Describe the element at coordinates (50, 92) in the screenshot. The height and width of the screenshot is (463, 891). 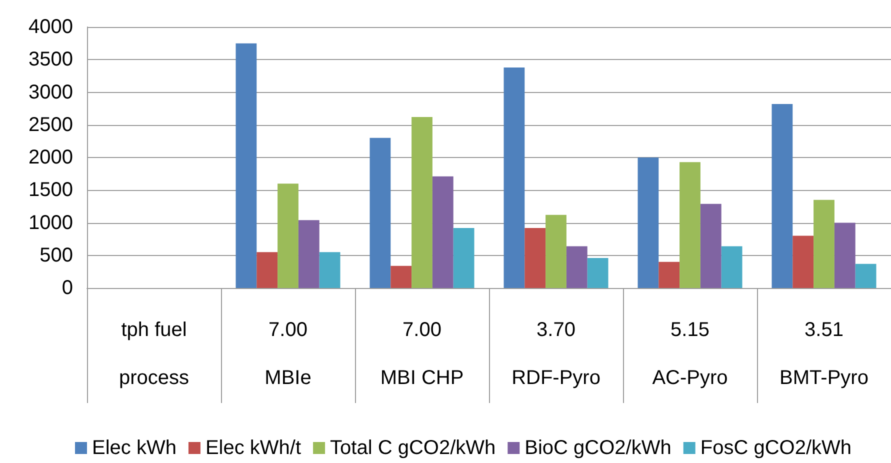
I see `y-tick-label: 3000` at that location.